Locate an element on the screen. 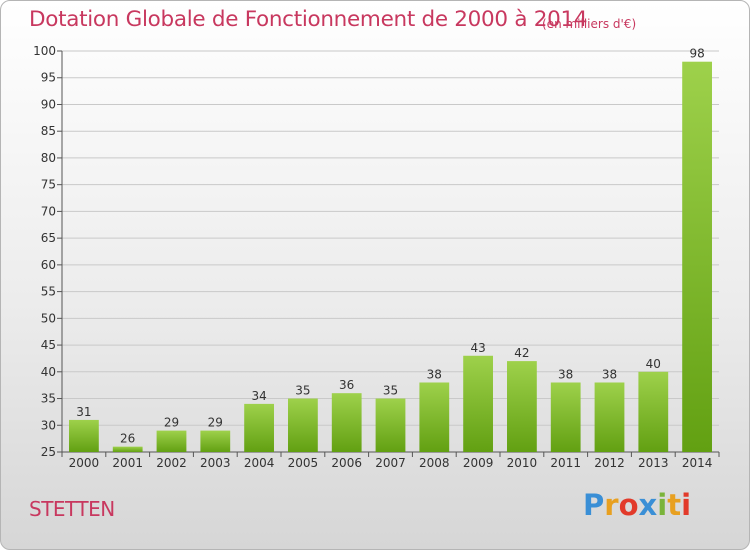 Image resolution: width=750 pixels, height=550 pixels. data-label: 36 is located at coordinates (346, 385).